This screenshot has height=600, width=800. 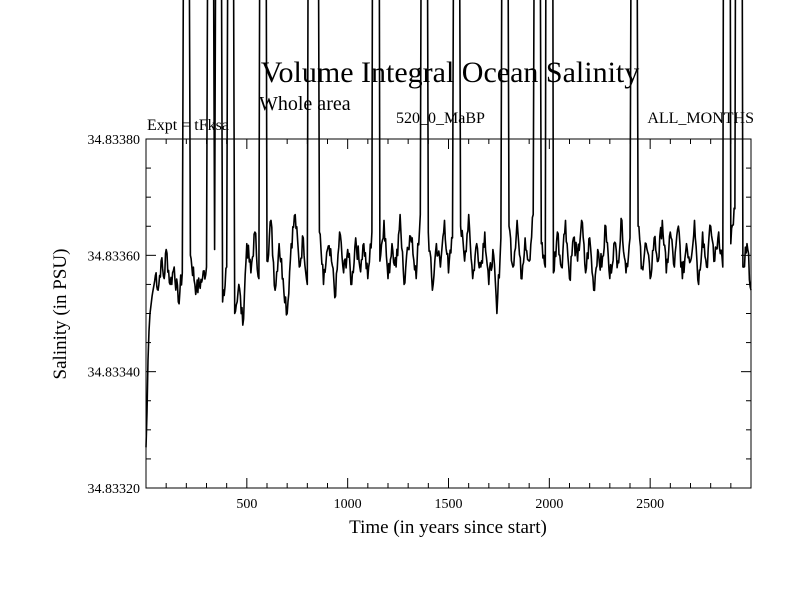 What do you see at coordinates (114, 140) in the screenshot?
I see `y-tick-label: 34.83380` at bounding box center [114, 140].